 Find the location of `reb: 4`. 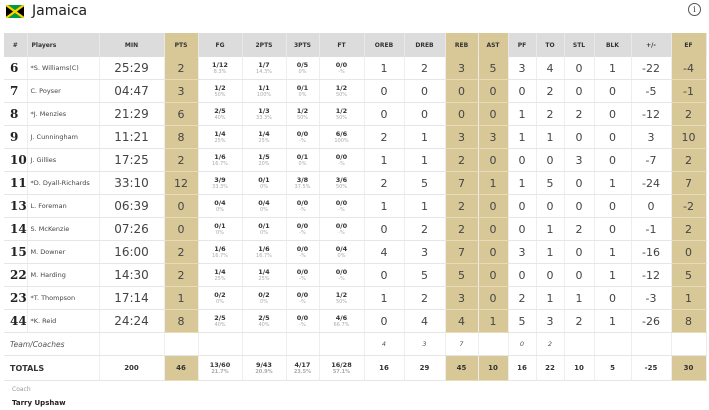

reb: 4 is located at coordinates (462, 321).